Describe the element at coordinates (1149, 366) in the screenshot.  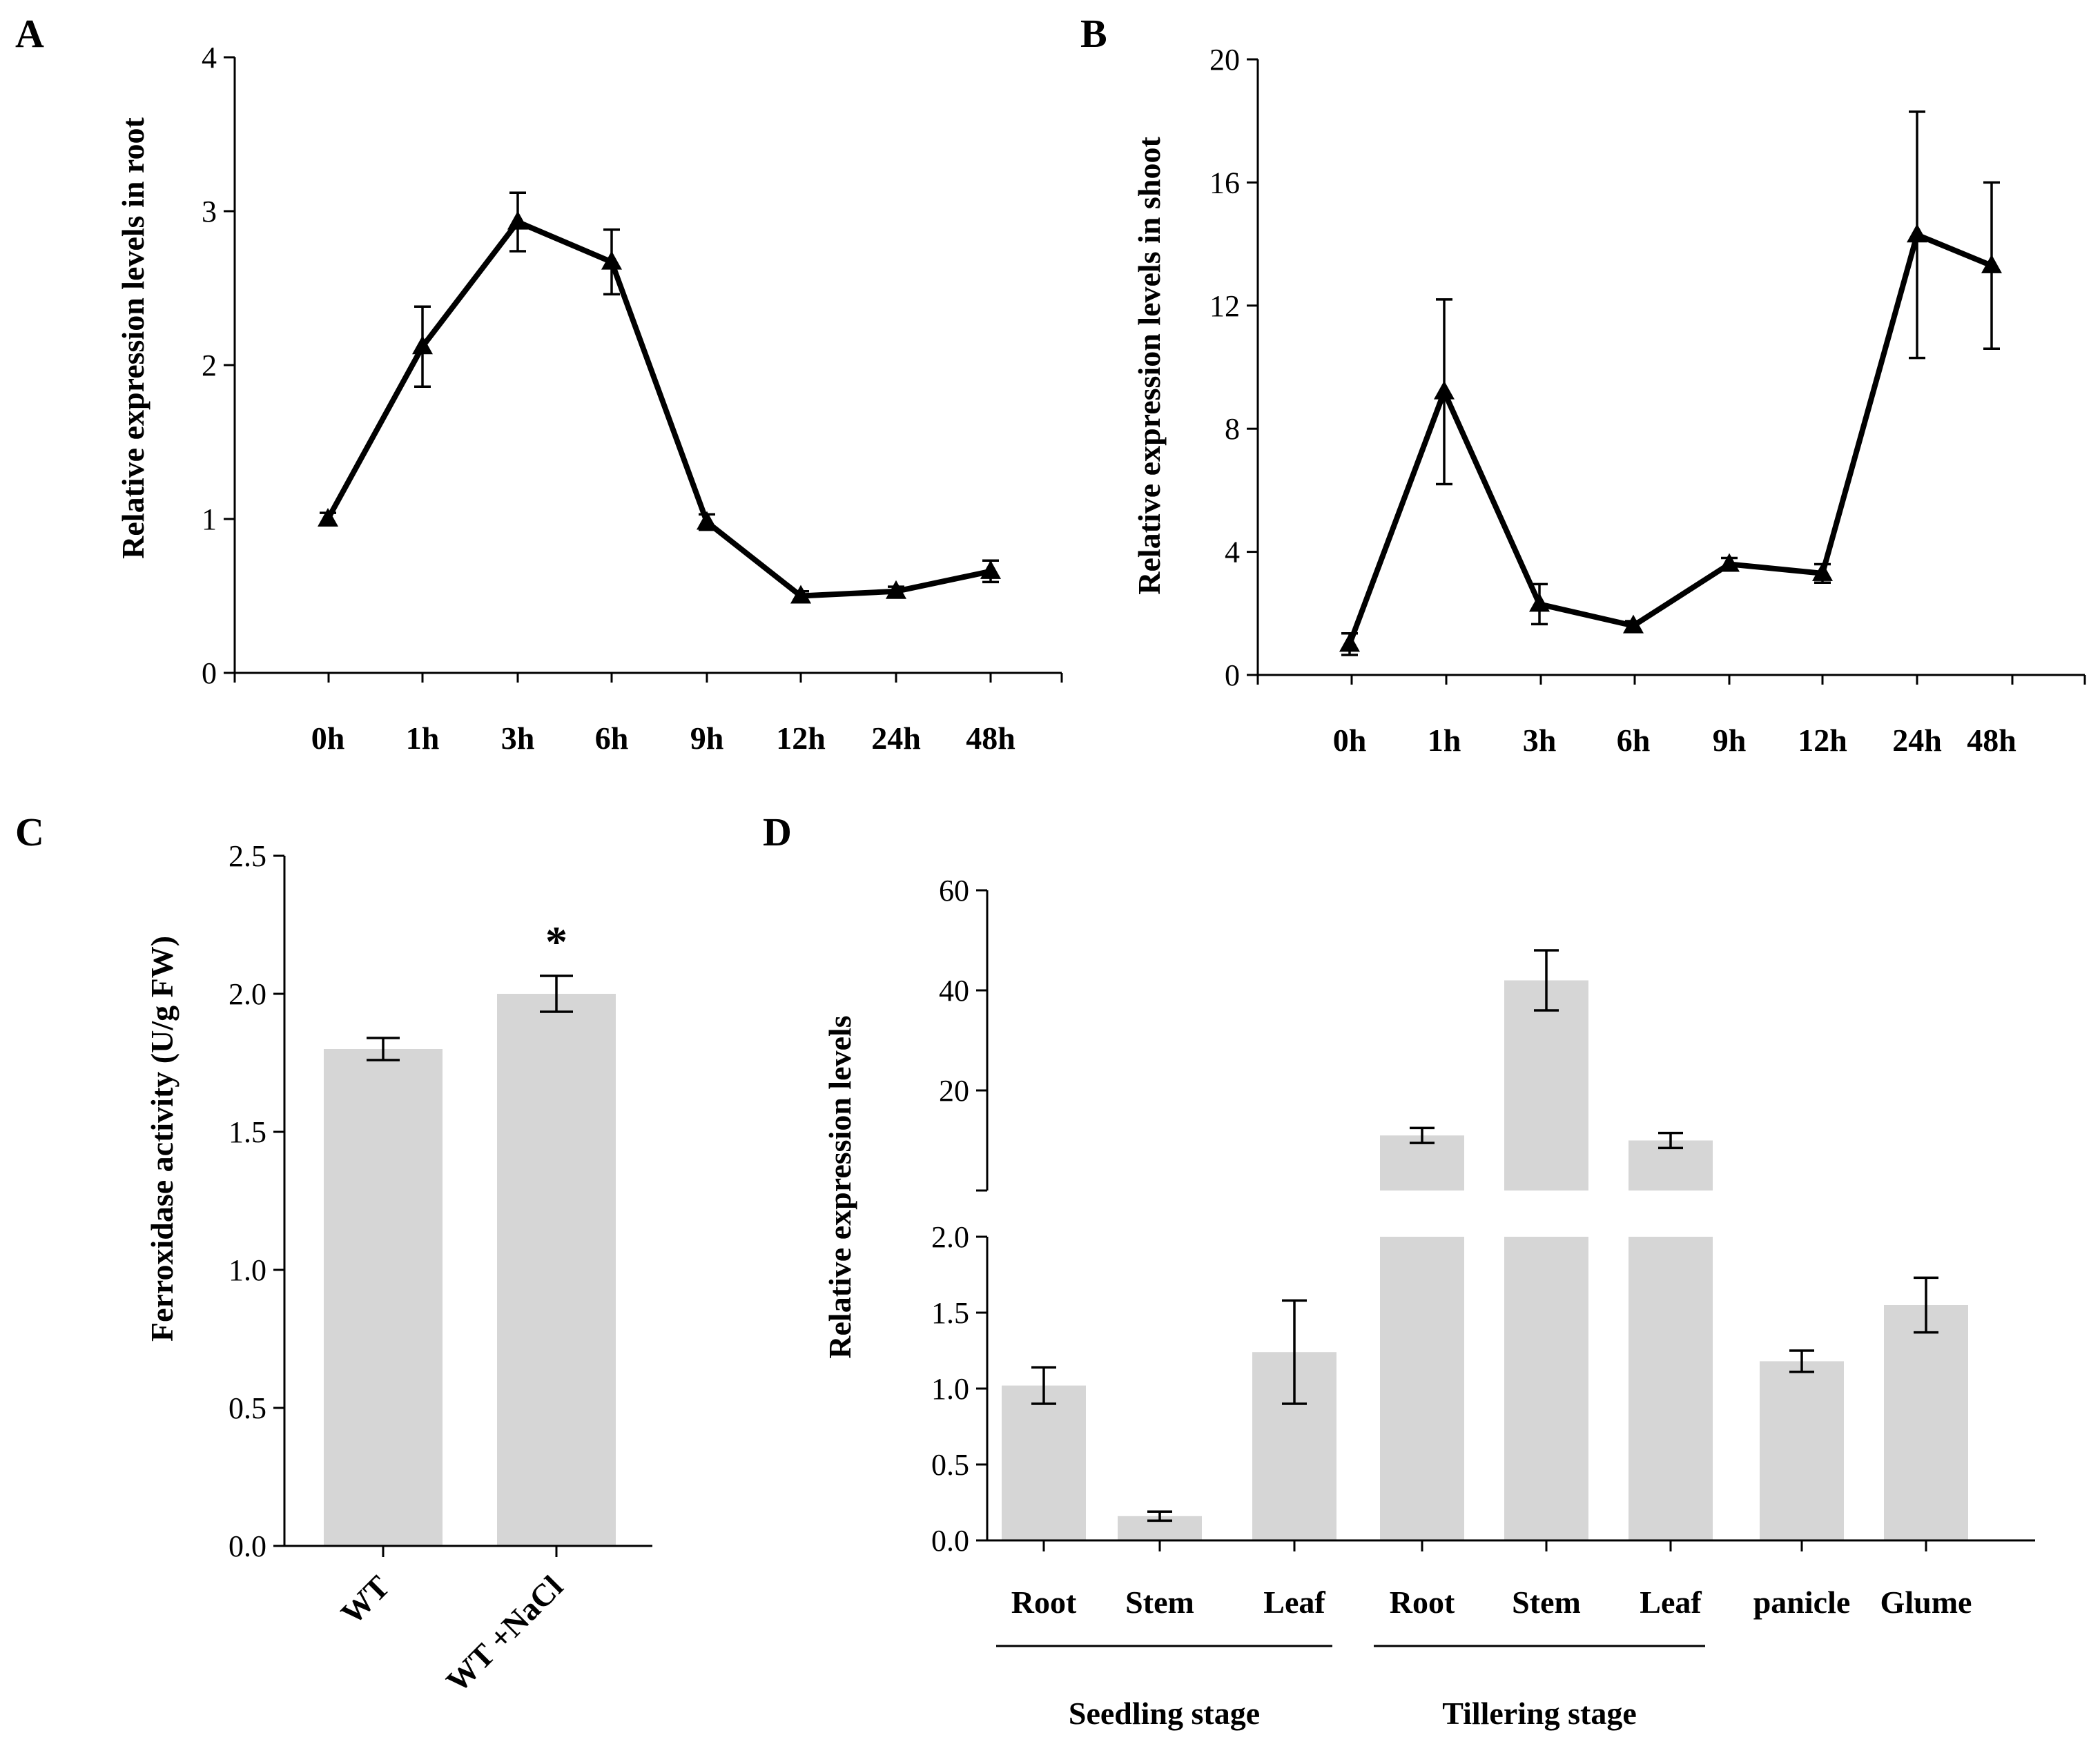
I see `panel-b-y-axis-label: Relative expression levels in shoot` at that location.